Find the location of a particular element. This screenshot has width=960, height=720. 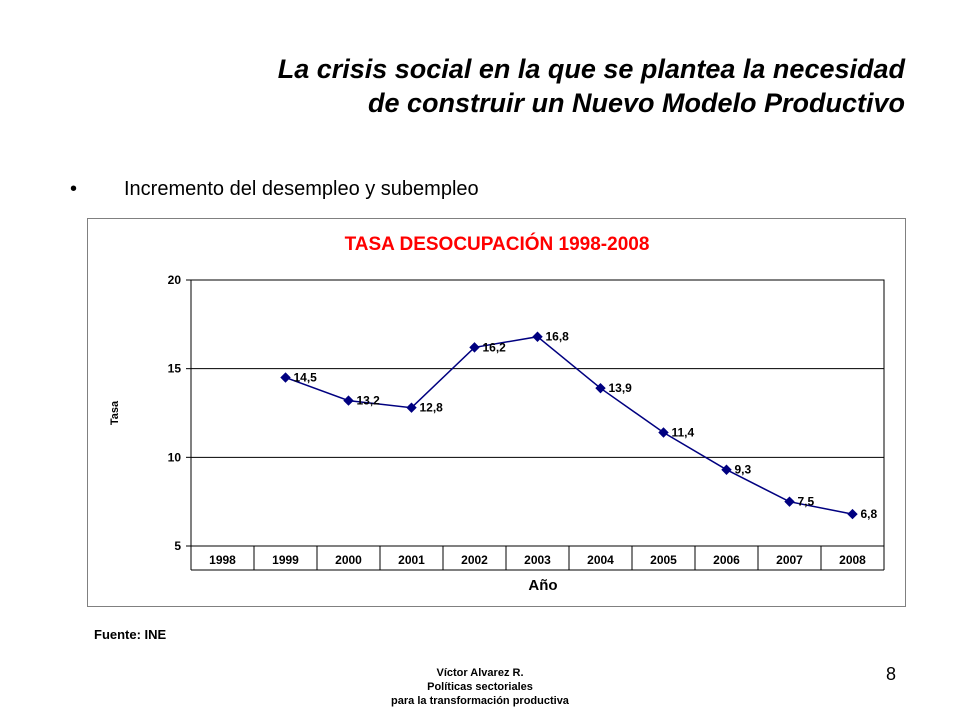

data-point-2003 is located at coordinates (537, 336).